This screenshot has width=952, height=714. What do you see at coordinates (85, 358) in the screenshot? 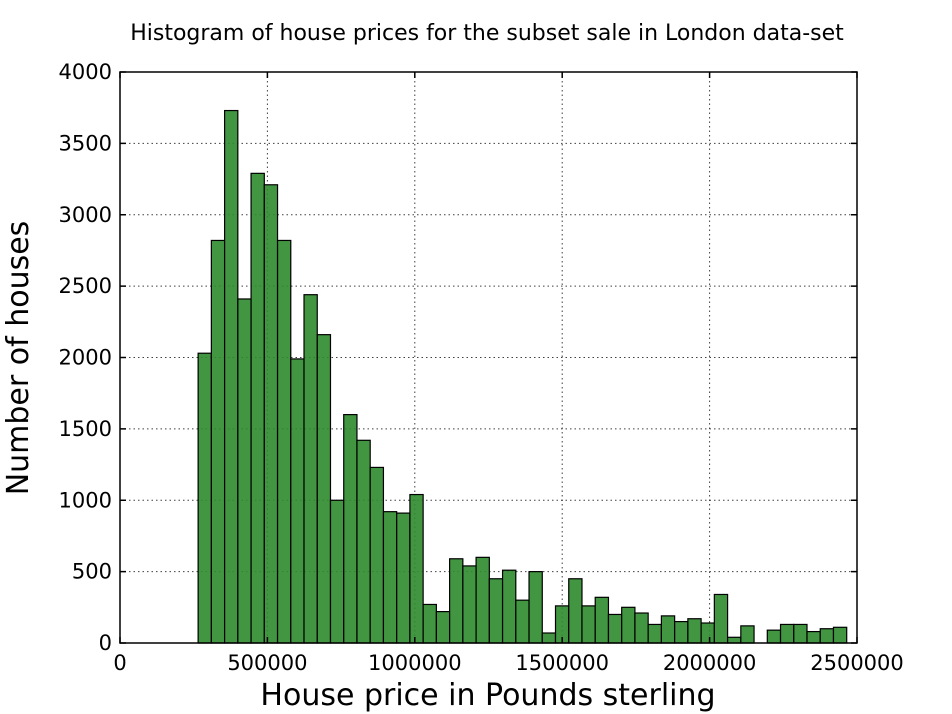
I see `y-tick-label: 2000` at bounding box center [85, 358].